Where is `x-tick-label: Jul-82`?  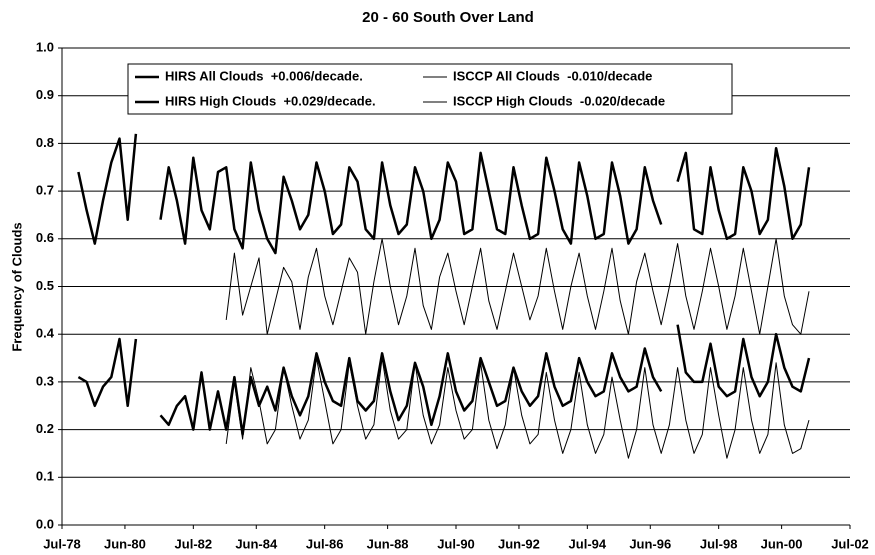
x-tick-label: Jul-82 is located at coordinates (194, 543).